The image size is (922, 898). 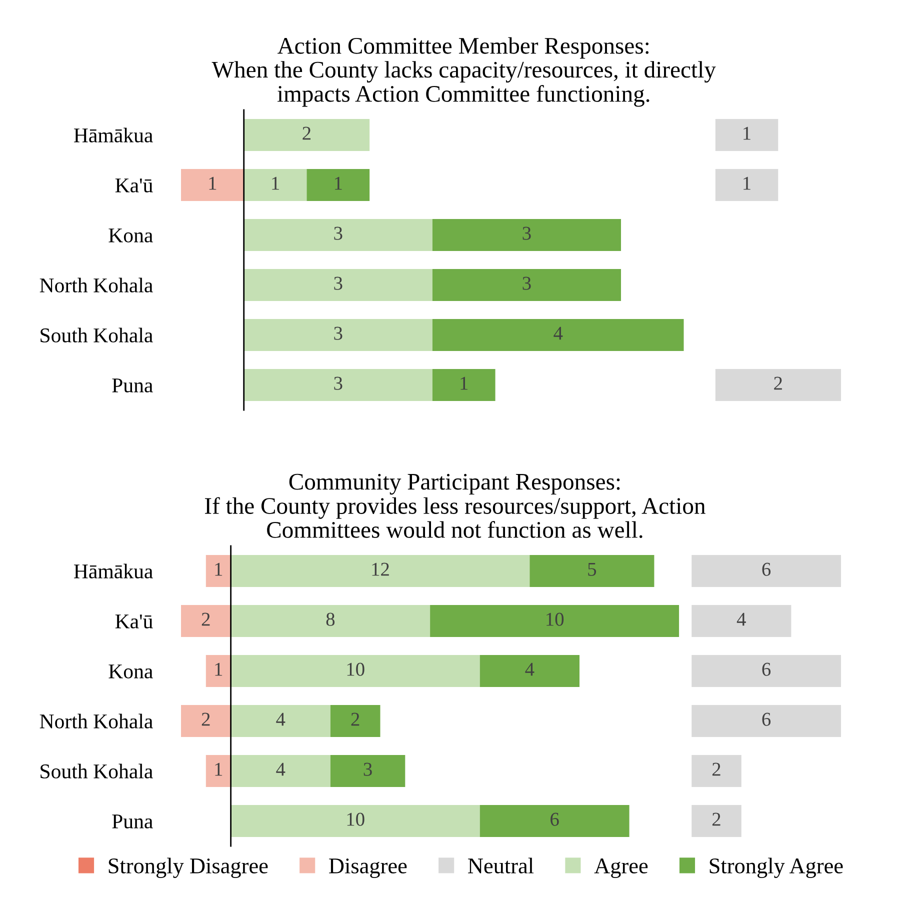 What do you see at coordinates (330, 619) in the screenshot?
I see `data-label: 8` at bounding box center [330, 619].